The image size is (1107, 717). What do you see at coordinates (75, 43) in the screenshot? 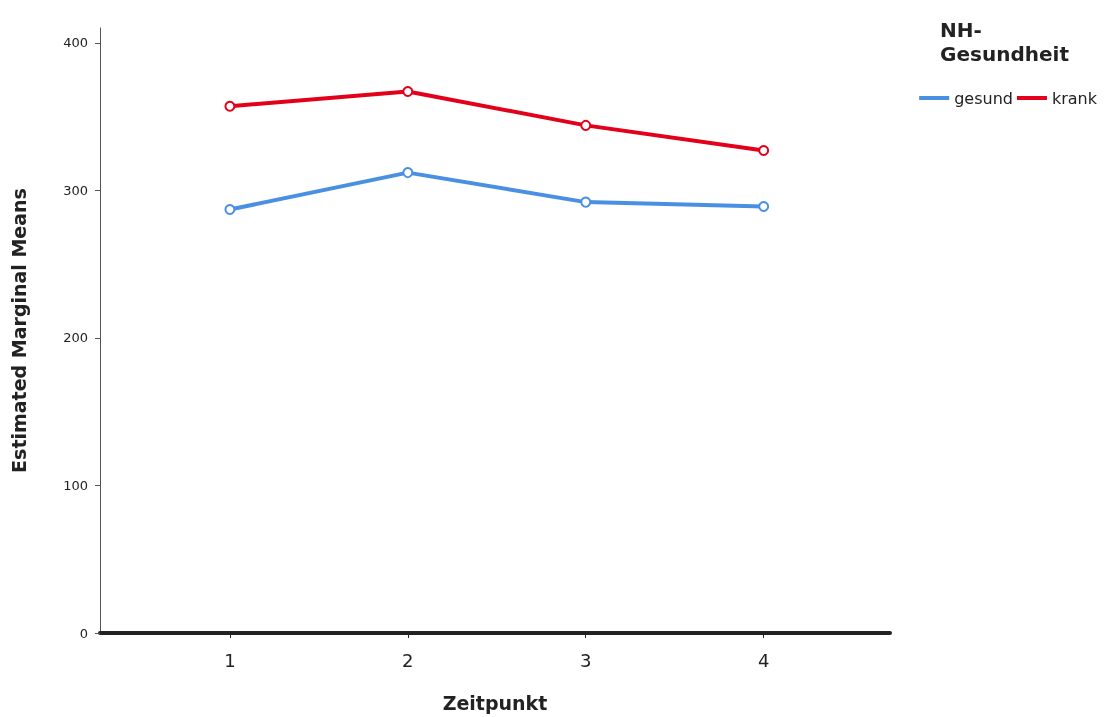
I see `y-tick-label: 400` at bounding box center [75, 43].